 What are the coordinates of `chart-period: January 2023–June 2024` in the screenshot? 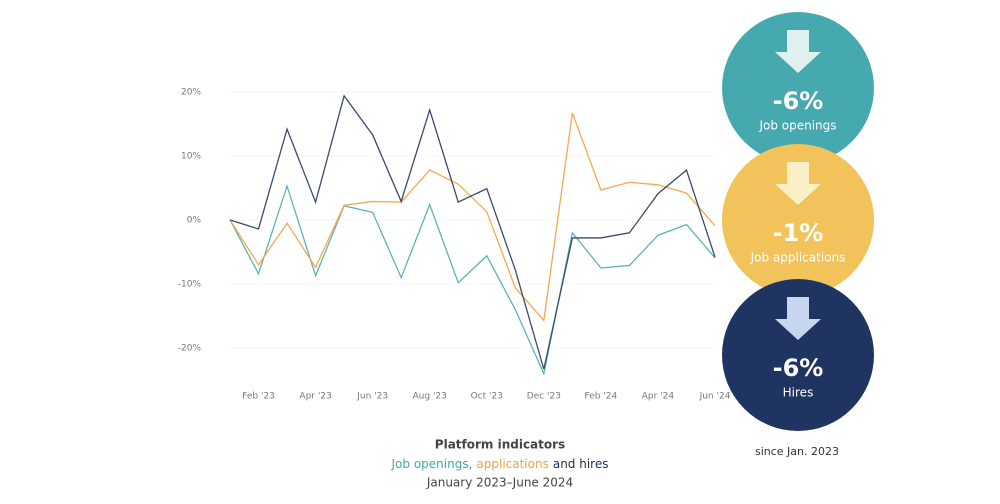 It's located at (499, 483).